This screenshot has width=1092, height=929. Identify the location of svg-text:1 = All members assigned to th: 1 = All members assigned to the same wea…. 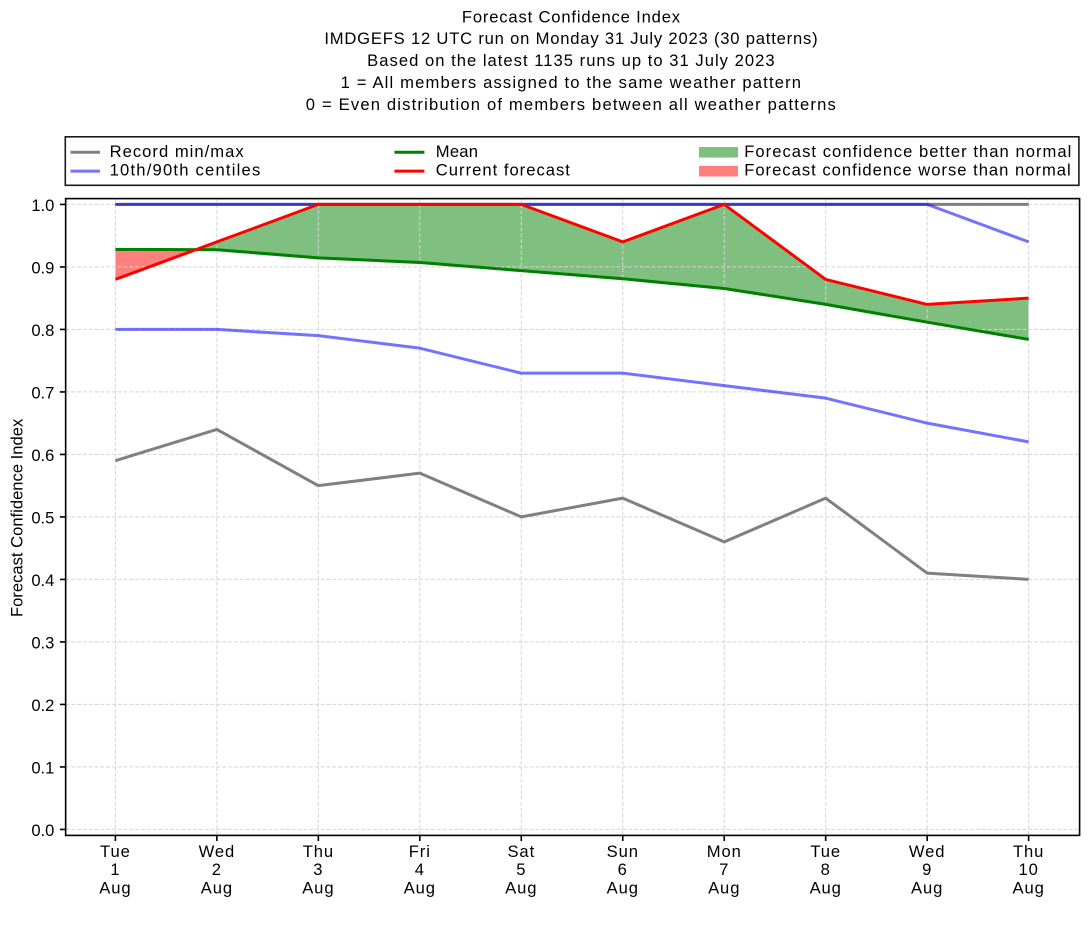
(572, 82).